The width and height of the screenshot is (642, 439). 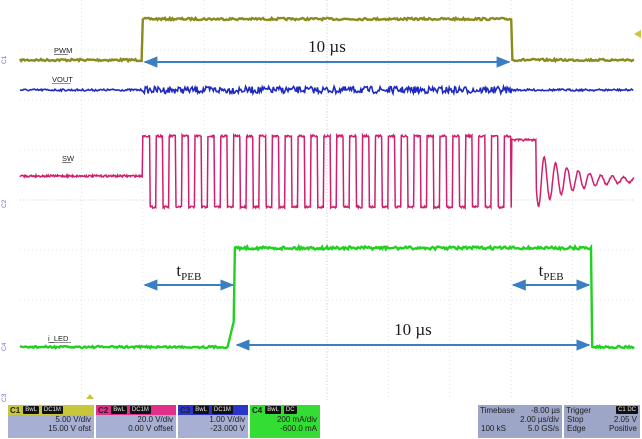 What do you see at coordinates (136, 421) in the screenshot?
I see `channel-panel-c2: C2 BwL DC1M 20.0 V/div 0.00 V offset` at bounding box center [136, 421].